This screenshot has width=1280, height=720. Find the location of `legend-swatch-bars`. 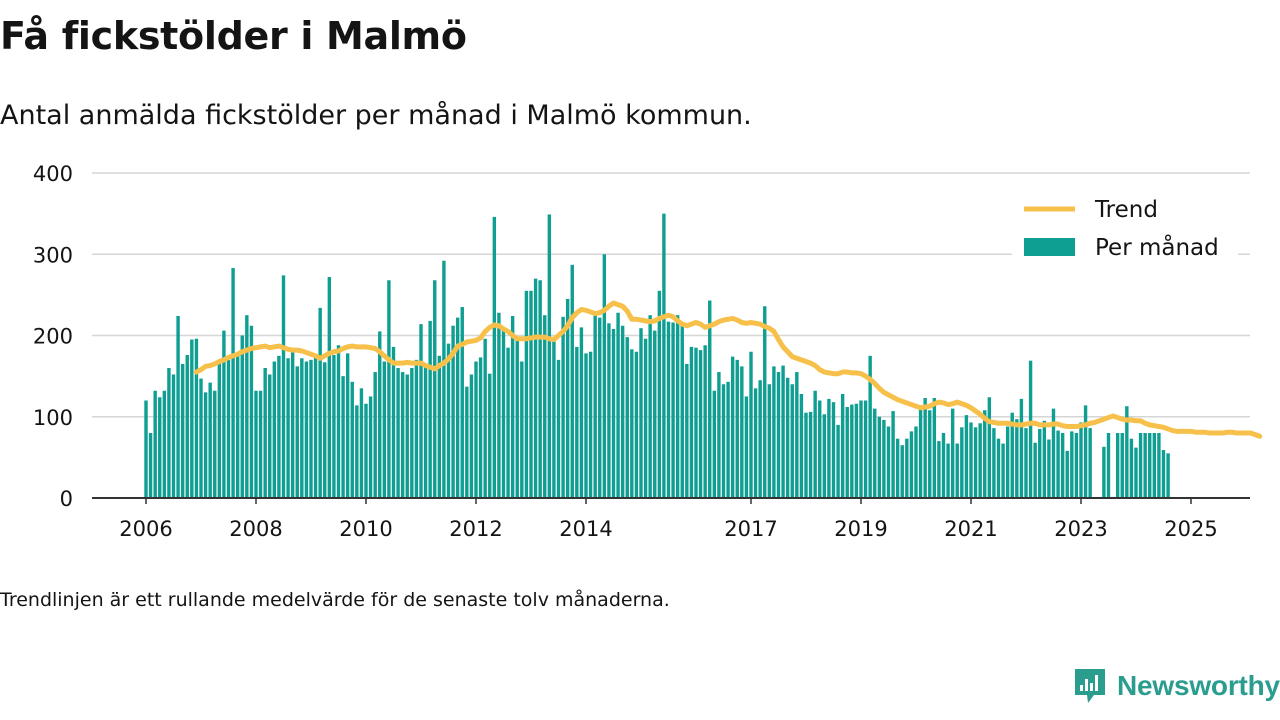

legend-swatch-bars is located at coordinates (1049, 247).